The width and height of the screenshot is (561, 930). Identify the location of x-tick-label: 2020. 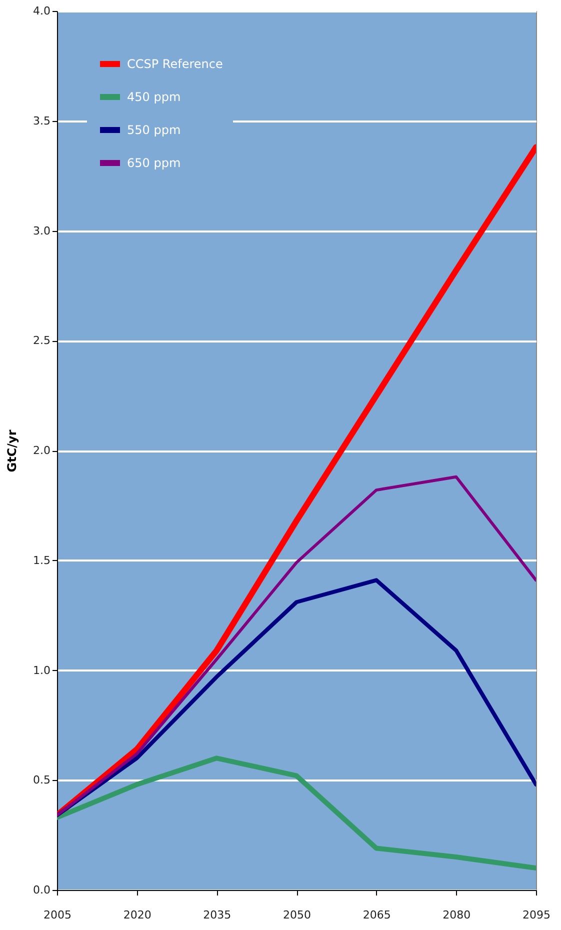
(137, 915).